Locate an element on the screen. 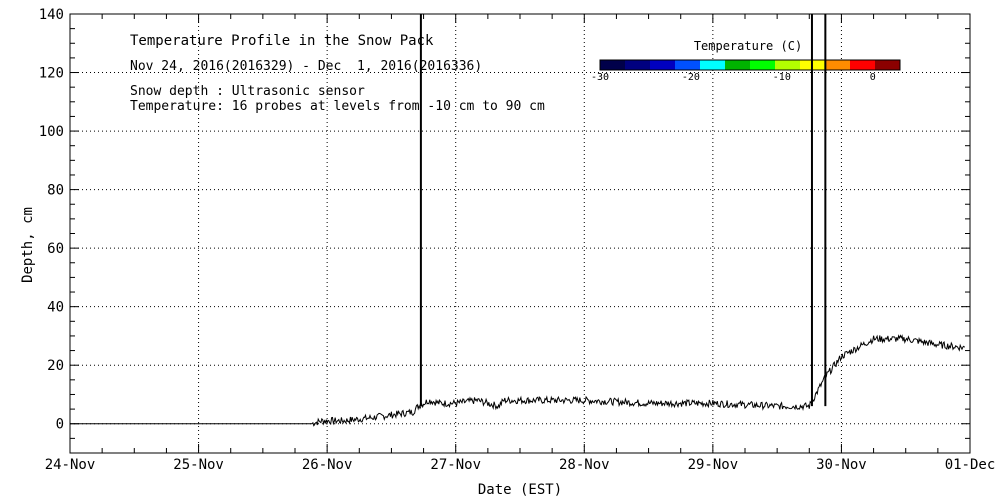  temperature-colorbar: -30 -20 -10 0 is located at coordinates (746, 71).